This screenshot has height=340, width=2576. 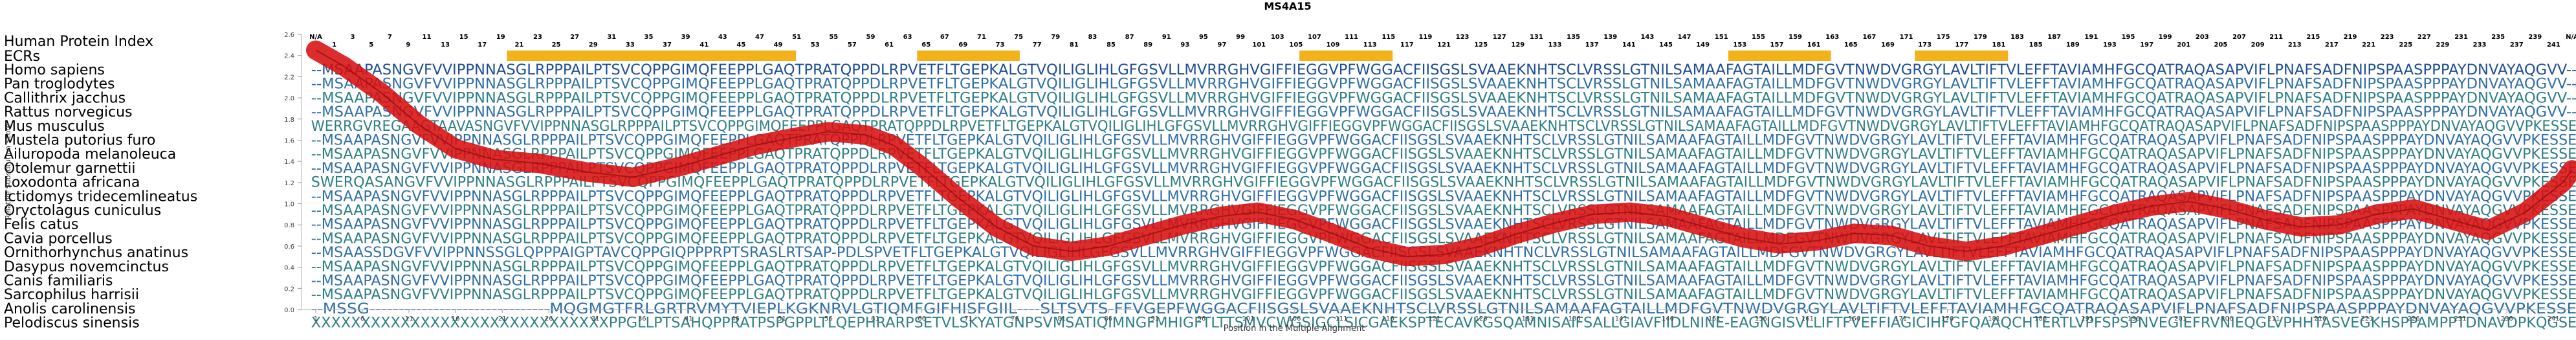 I want to click on index-label: 237, so click(x=2517, y=45).